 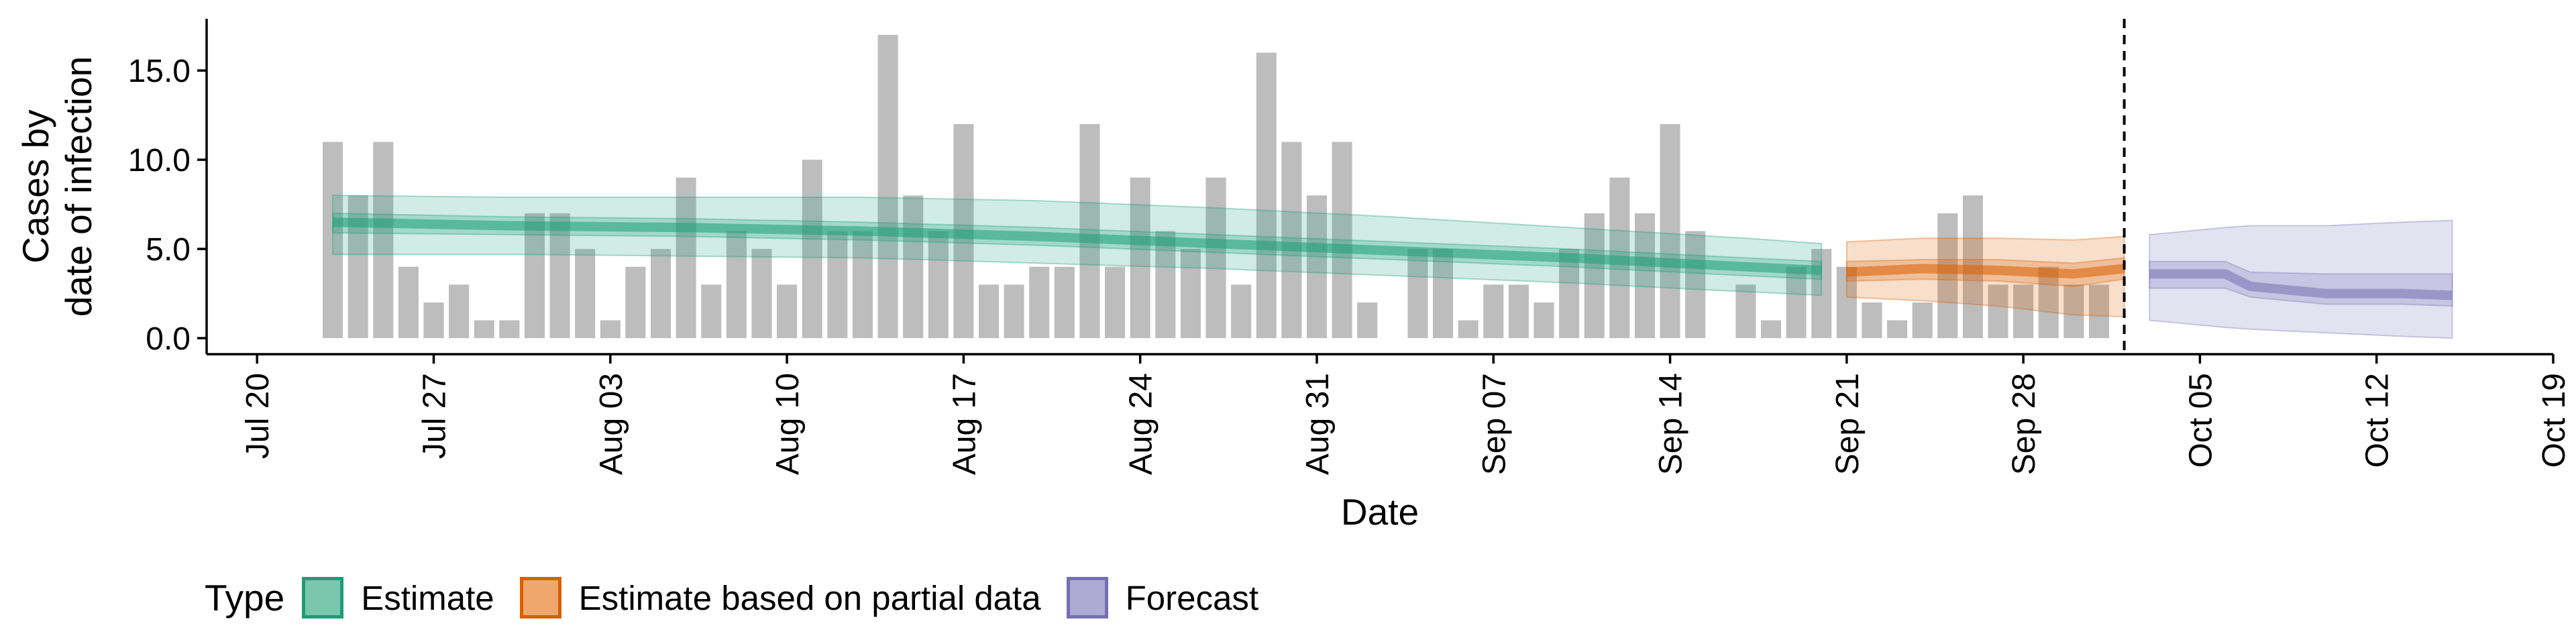 What do you see at coordinates (809, 597) in the screenshot?
I see `legend-label-partial: Estimate based on partial data` at bounding box center [809, 597].